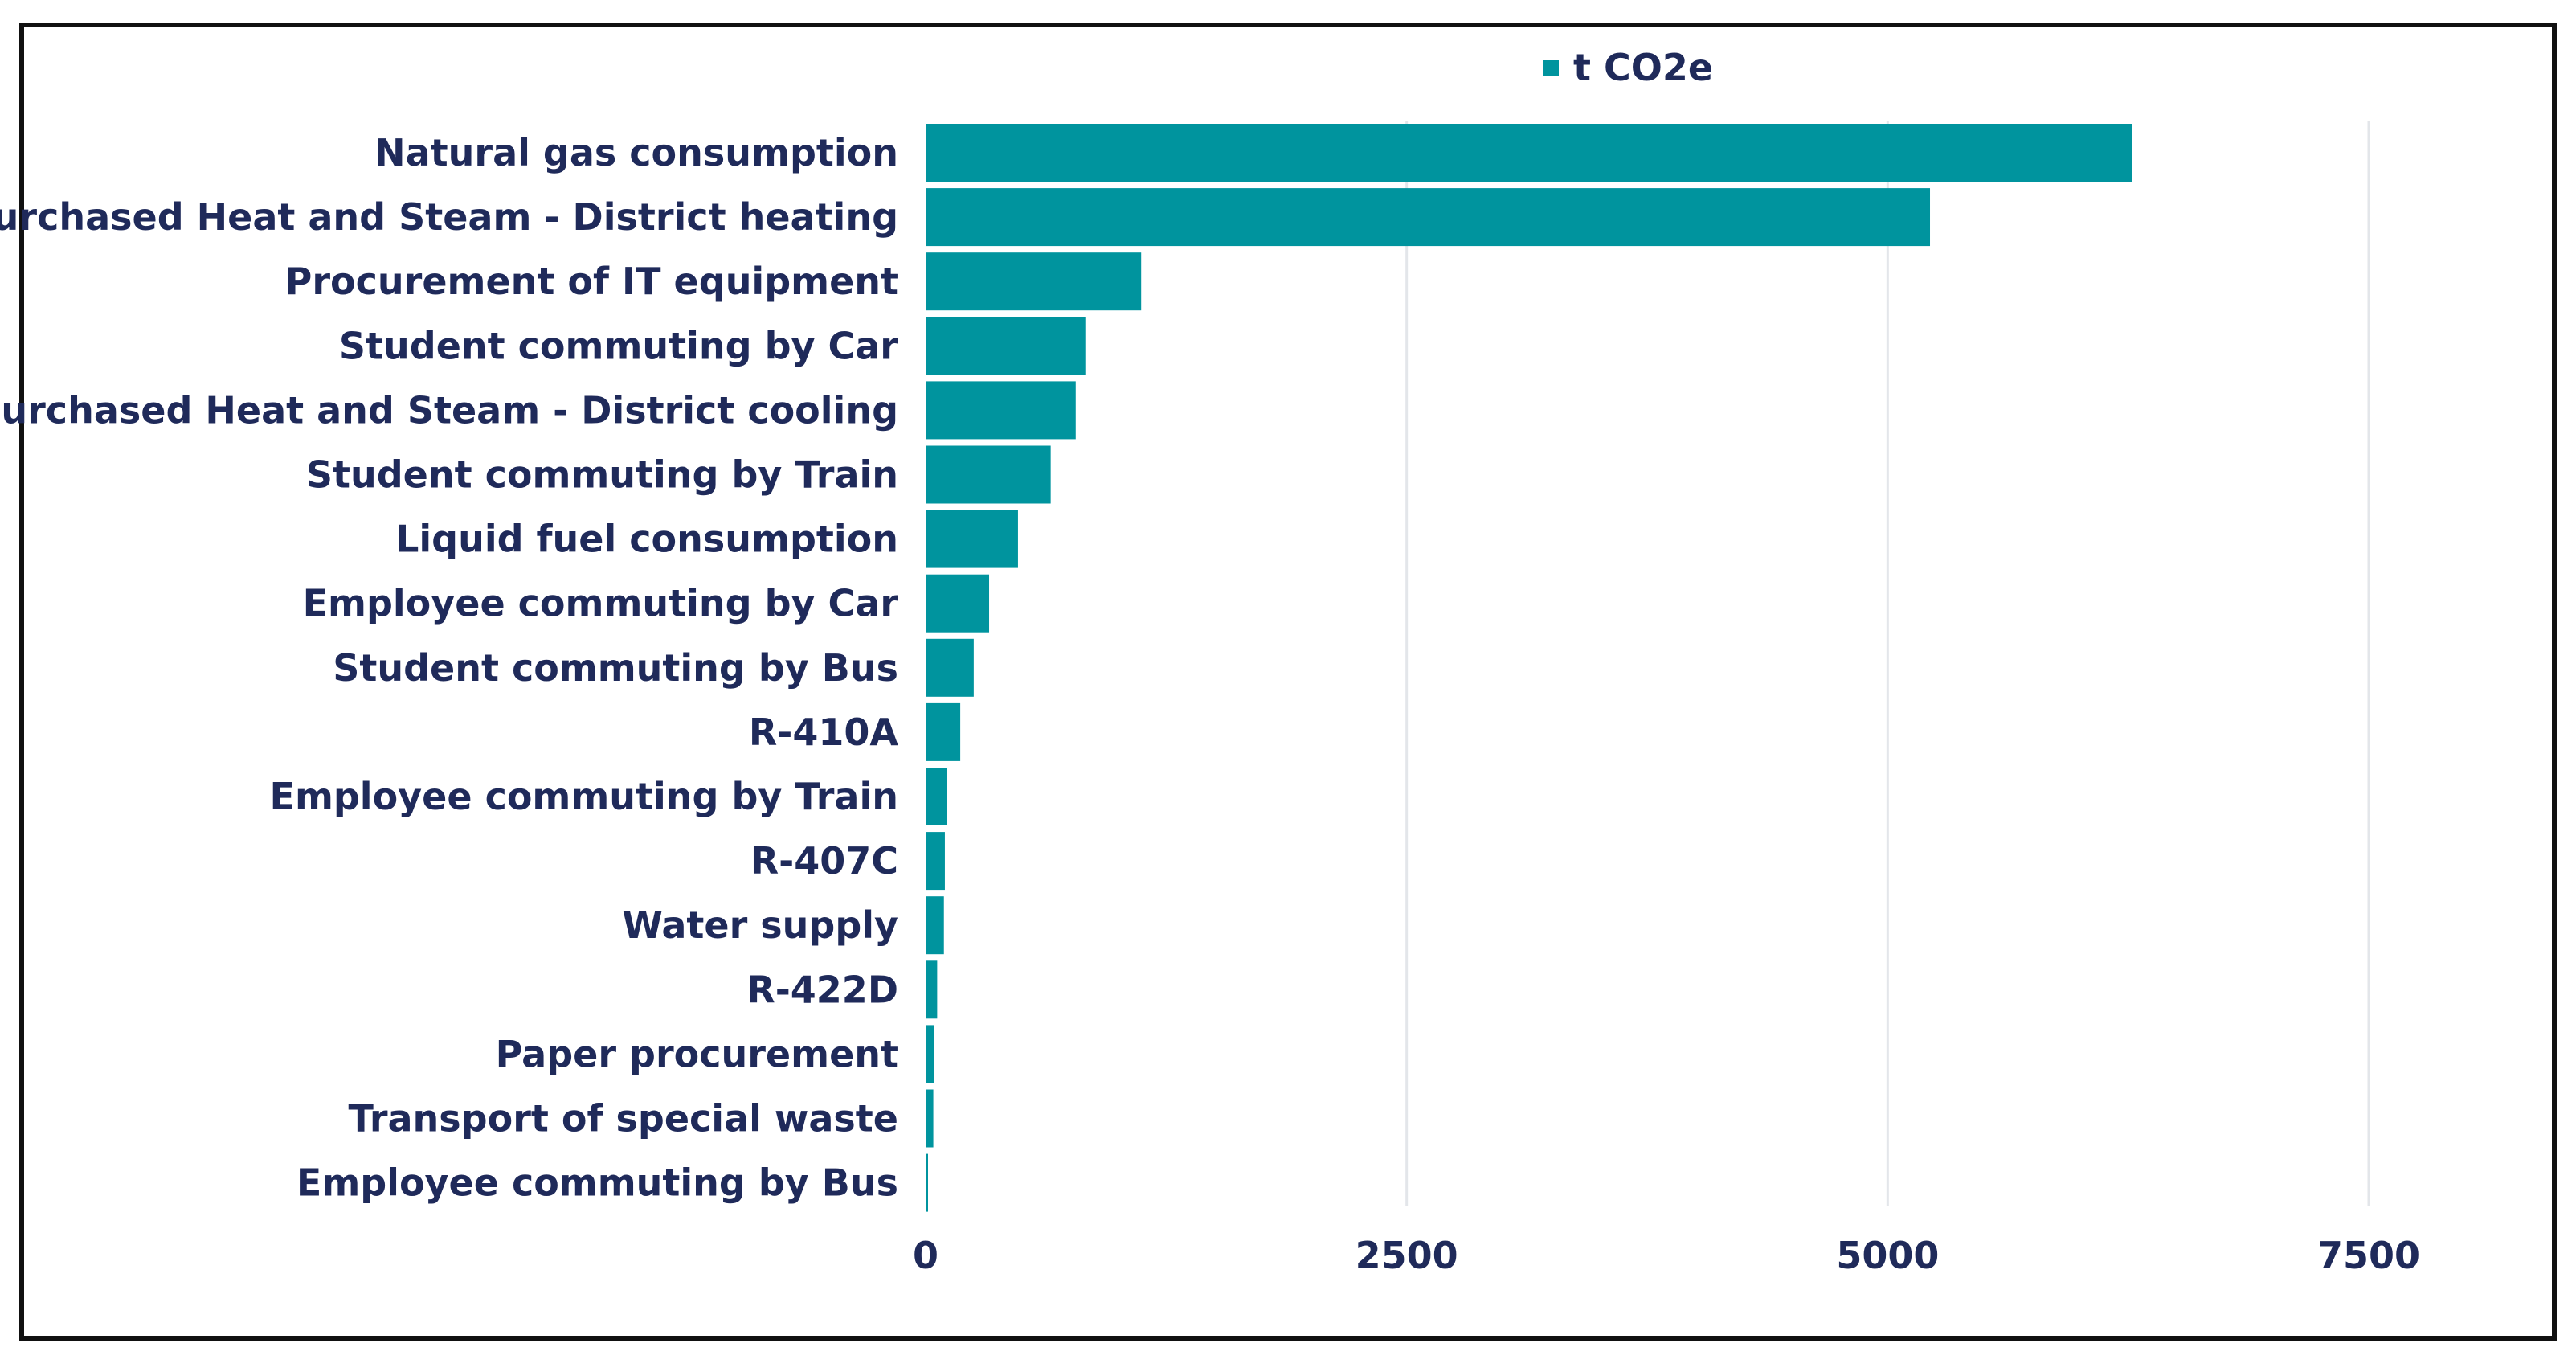 The image size is (2576, 1372). Describe the element at coordinates (624, 1119) in the screenshot. I see `category-label: Transport of special waste` at that location.